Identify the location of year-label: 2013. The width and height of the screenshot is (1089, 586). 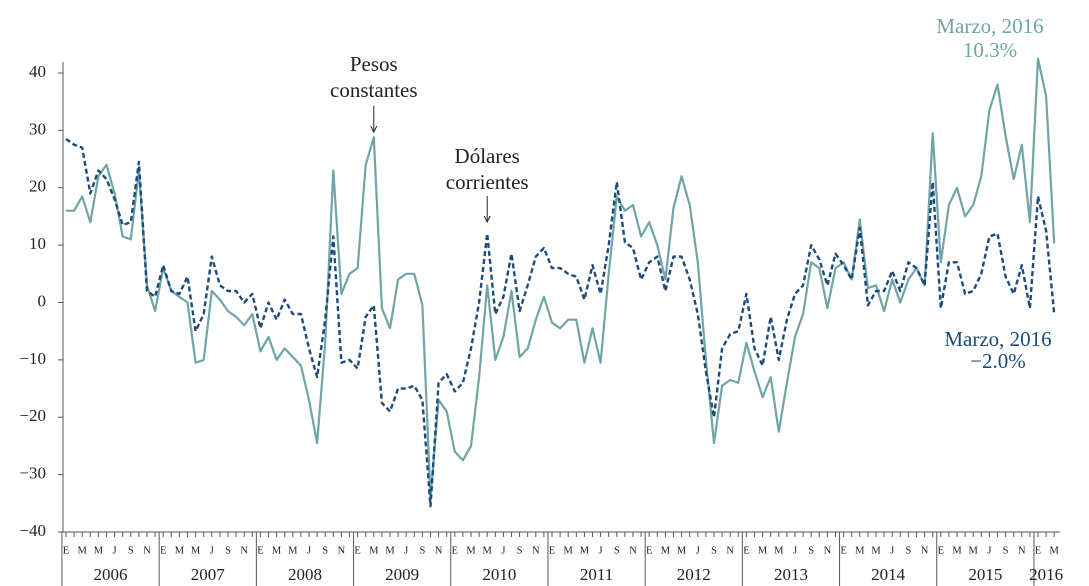
(791, 574).